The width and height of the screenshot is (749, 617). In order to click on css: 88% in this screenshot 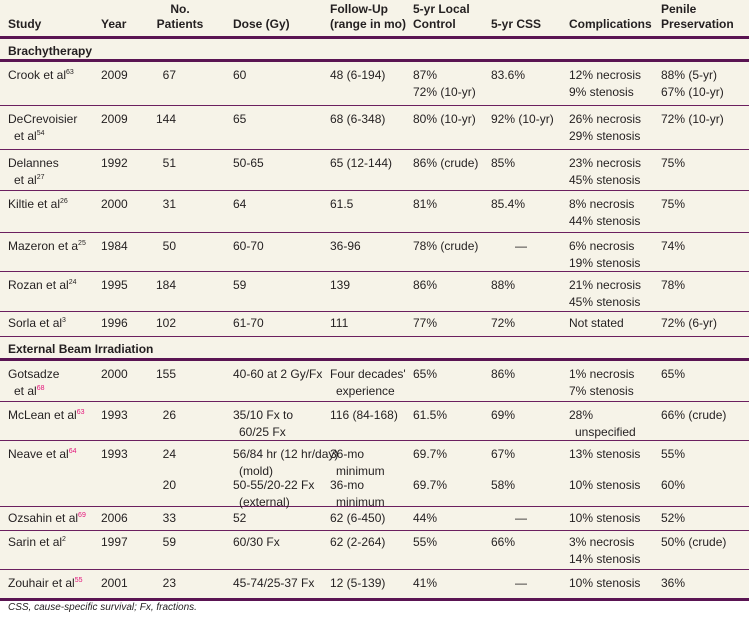, I will do `click(503, 285)`.